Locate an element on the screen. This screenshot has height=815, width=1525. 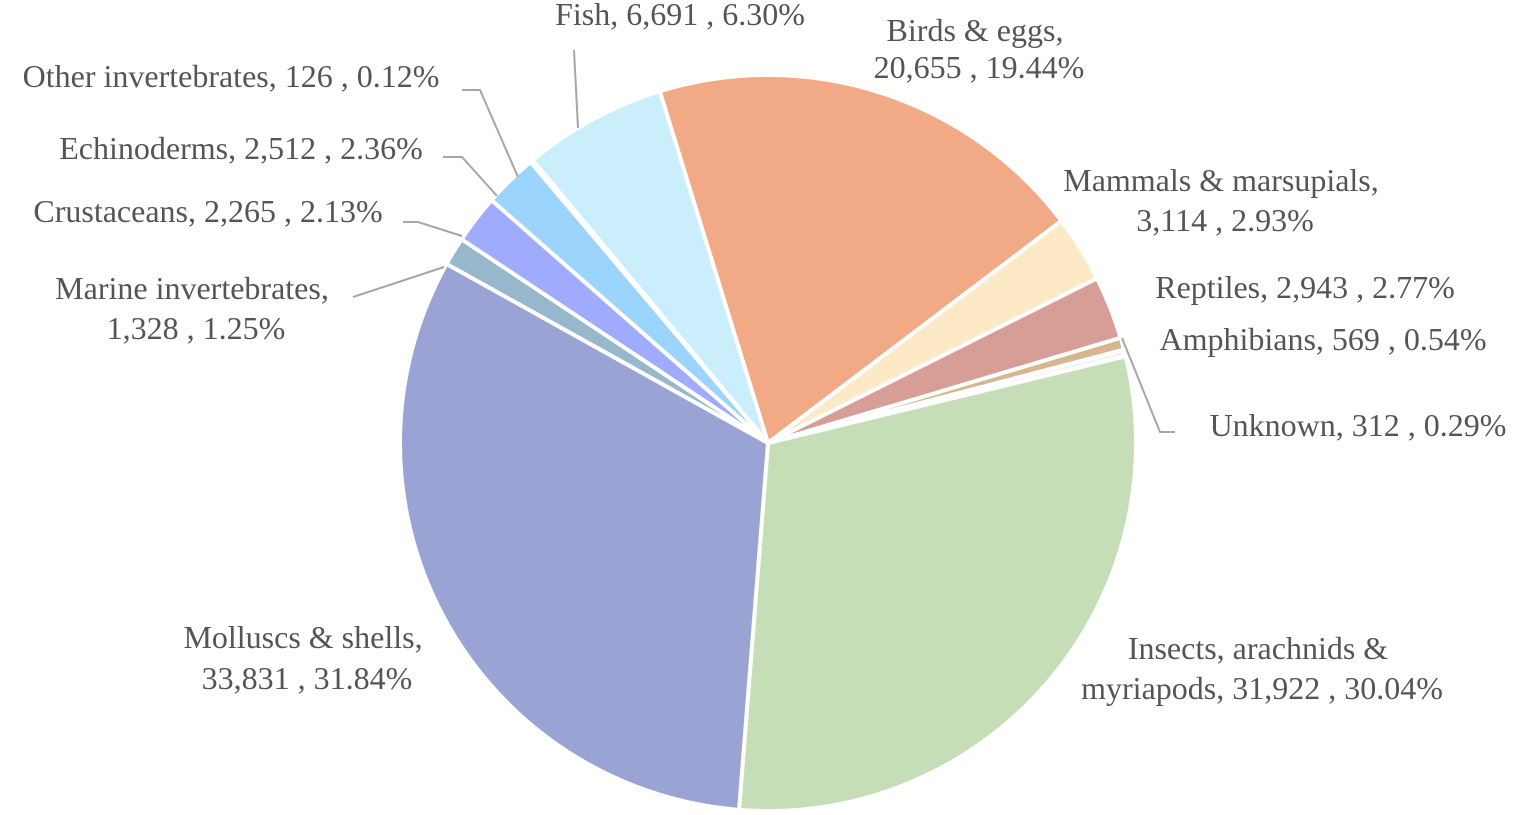
label-reptiles: Reptiles, 2,943 , 2.77% is located at coordinates (1305, 287).